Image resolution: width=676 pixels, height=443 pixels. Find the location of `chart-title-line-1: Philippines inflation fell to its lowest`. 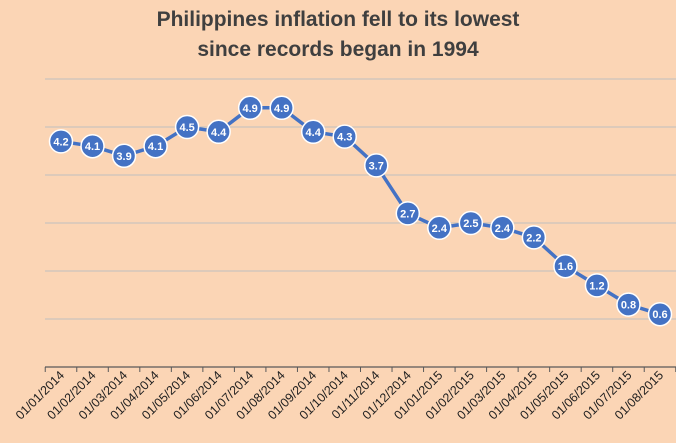

chart-title-line-1: Philippines inflation fell to its lowest is located at coordinates (338, 19).